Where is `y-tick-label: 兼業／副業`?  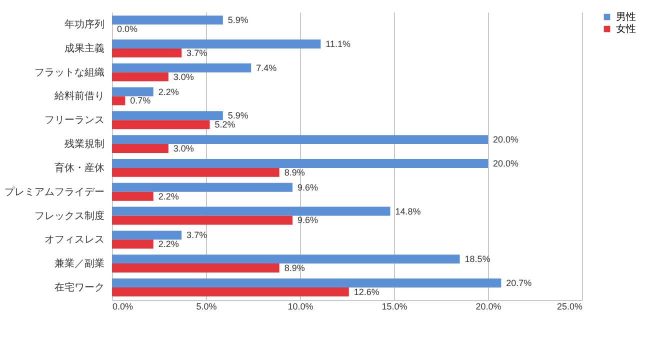 y-tick-label: 兼業／副業 is located at coordinates (79, 264).